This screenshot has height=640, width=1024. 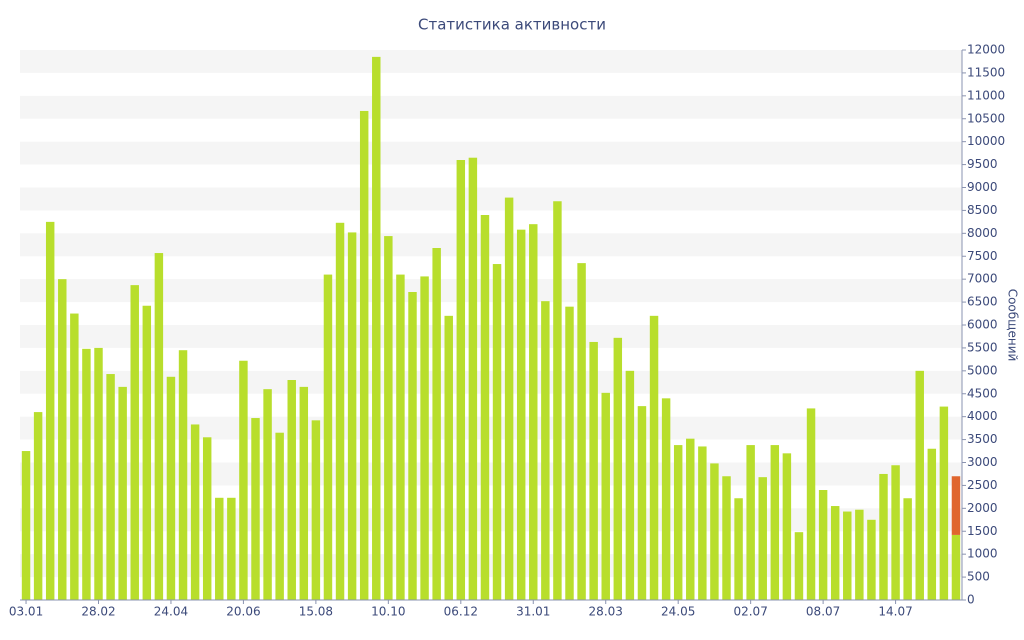 I want to click on y-tick-label: 12000, so click(x=986, y=50).